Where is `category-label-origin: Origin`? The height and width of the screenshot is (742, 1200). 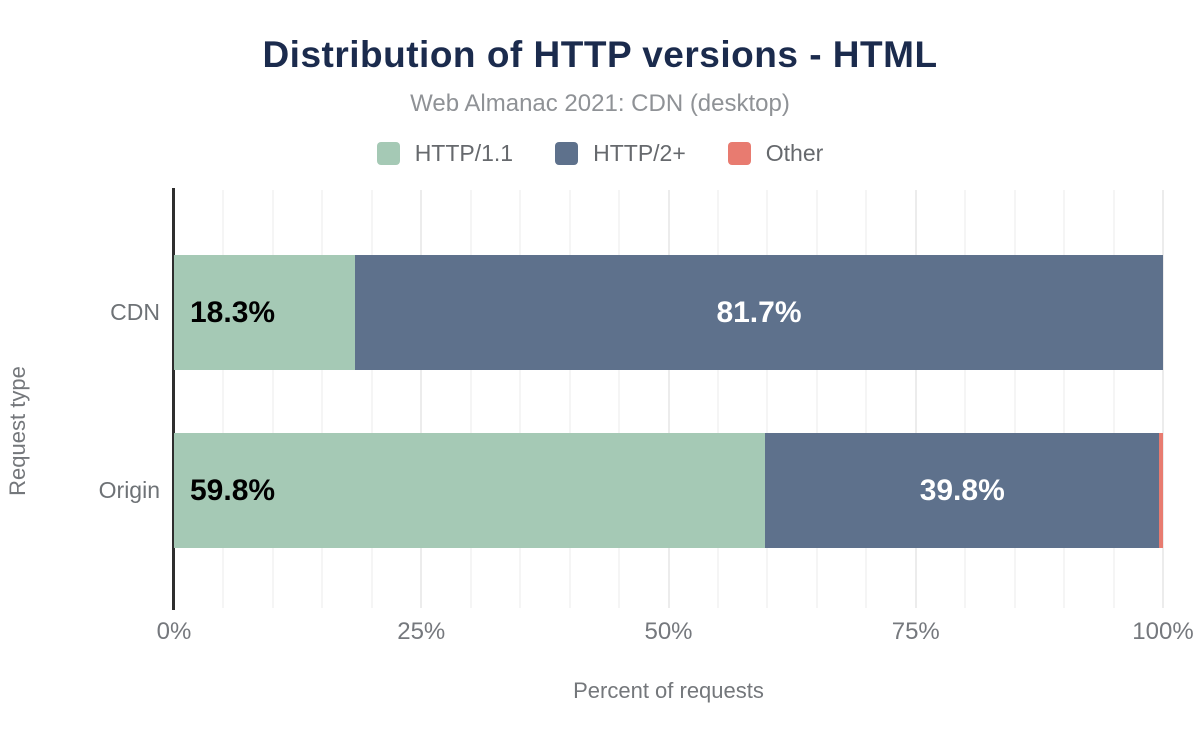
category-label-origin: Origin is located at coordinates (129, 490).